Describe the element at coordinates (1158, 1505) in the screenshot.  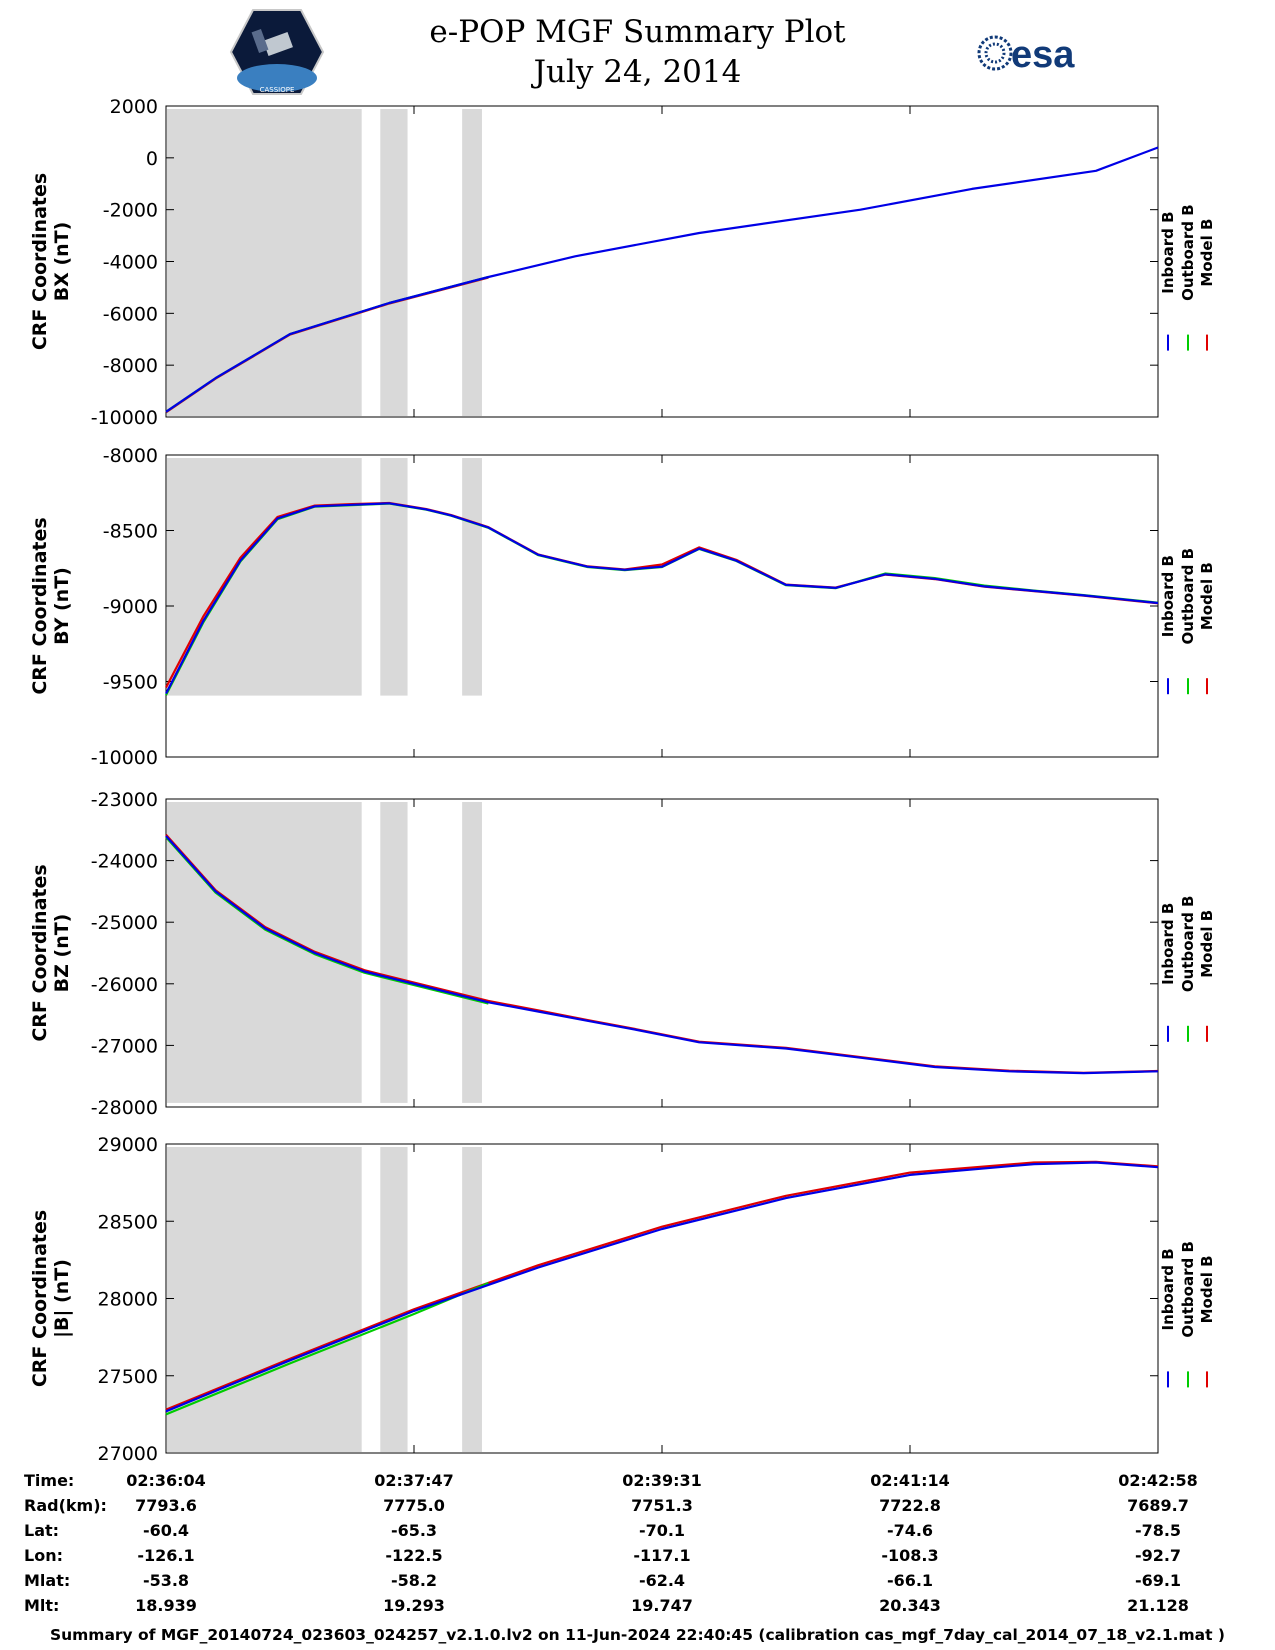
I see `info-value: 7689.7` at that location.